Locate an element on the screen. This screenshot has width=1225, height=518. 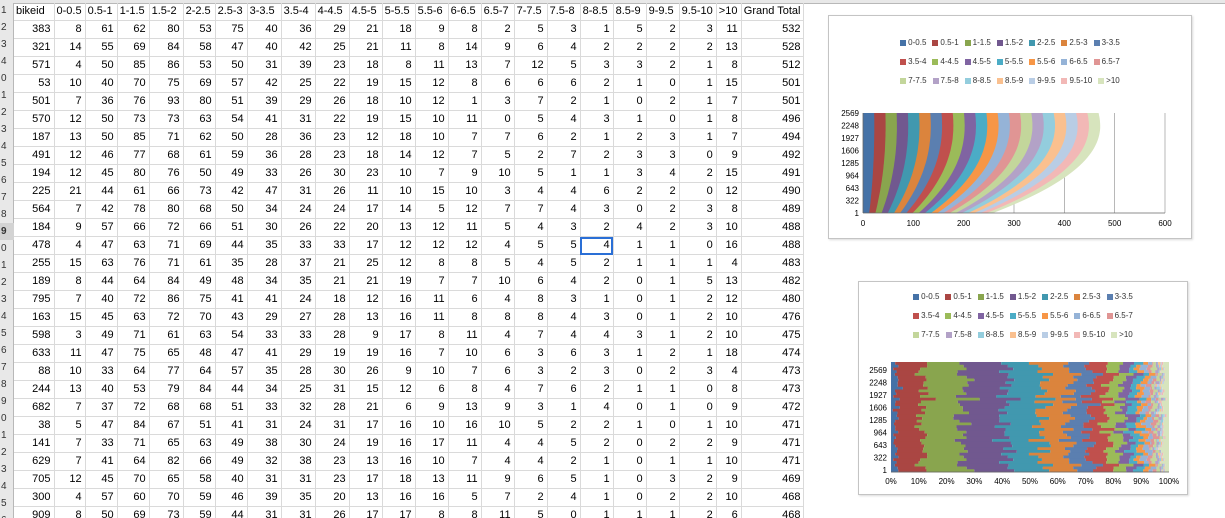
bikeid-cell: 300 is located at coordinates (34, 497).